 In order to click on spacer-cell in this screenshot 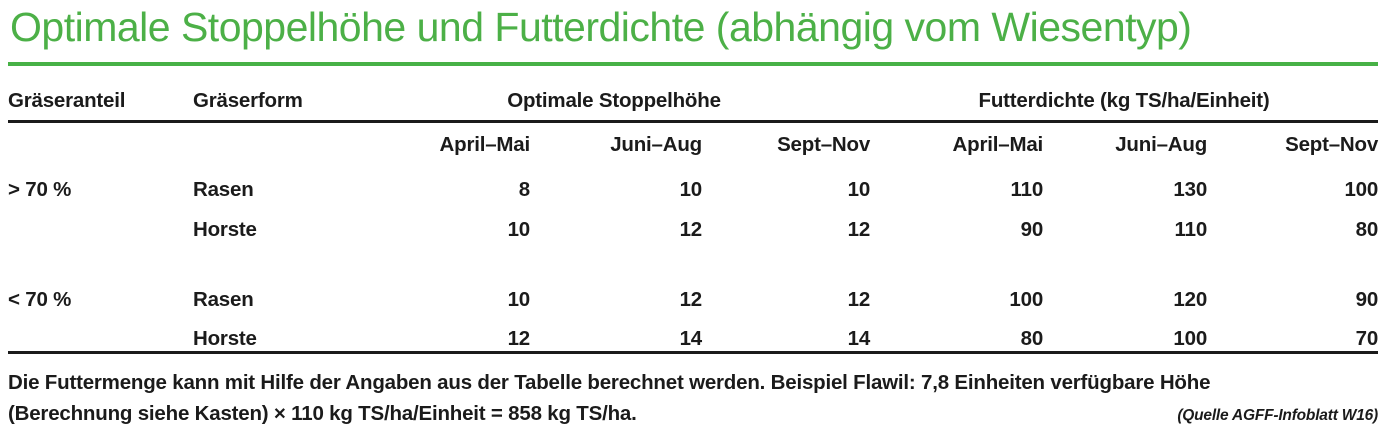, I will do `click(693, 257)`.